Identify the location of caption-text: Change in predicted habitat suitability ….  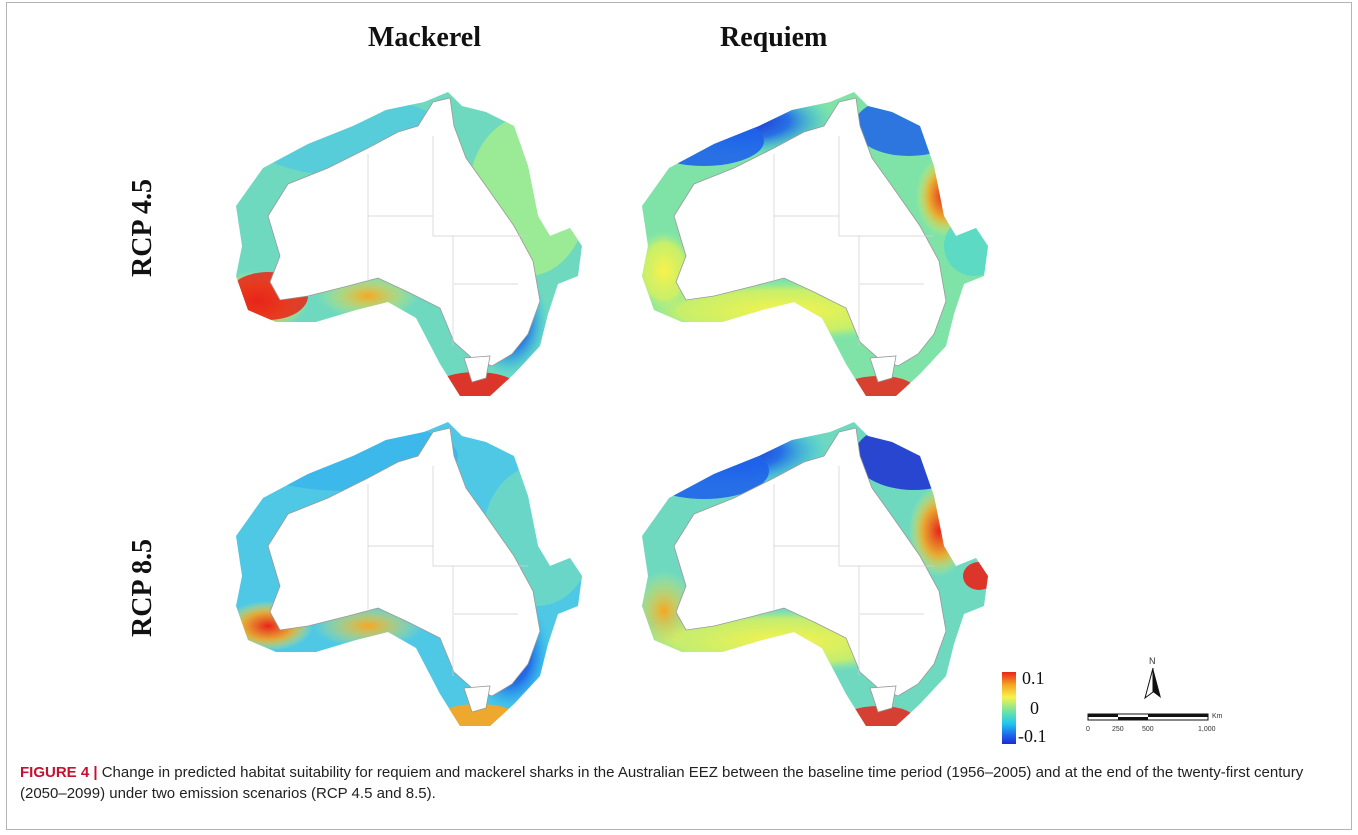
(662, 783).